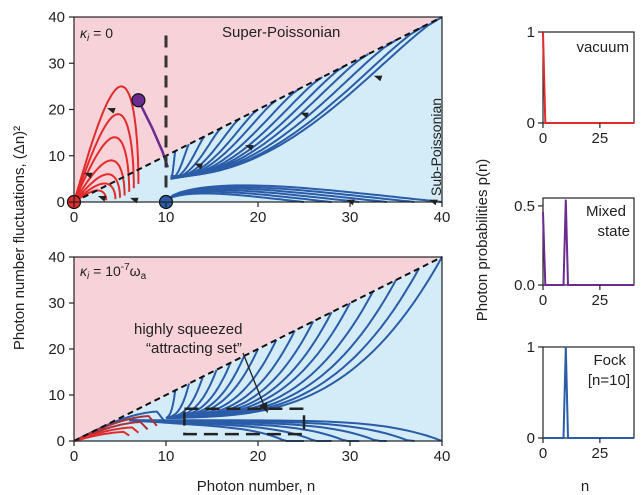 This screenshot has height=495, width=644. Describe the element at coordinates (606, 211) in the screenshot. I see `panel-label-line-1: Mixed` at that location.